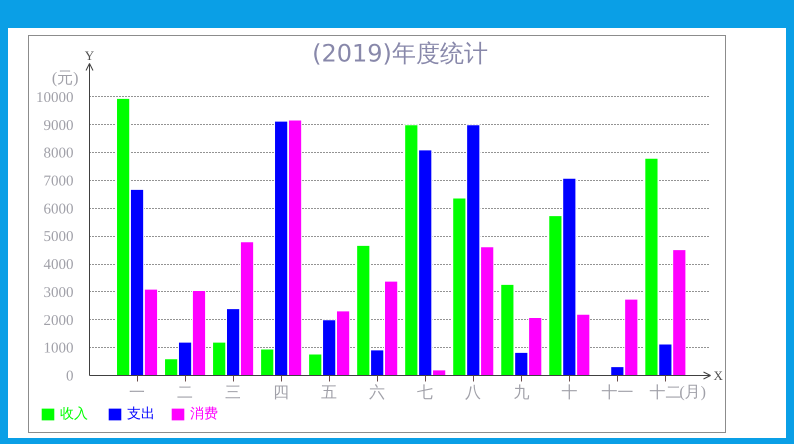 This screenshot has height=446, width=796. Describe the element at coordinates (59, 182) in the screenshot. I see `y-tick-label: 7000` at that location.